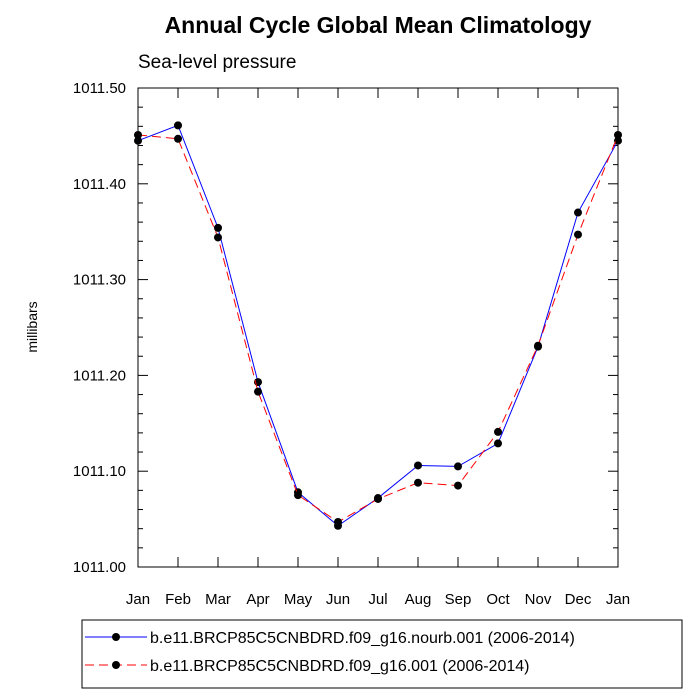 The height and width of the screenshot is (700, 700). What do you see at coordinates (99, 375) in the screenshot?
I see `y-tick-label: 1011.20` at bounding box center [99, 375].